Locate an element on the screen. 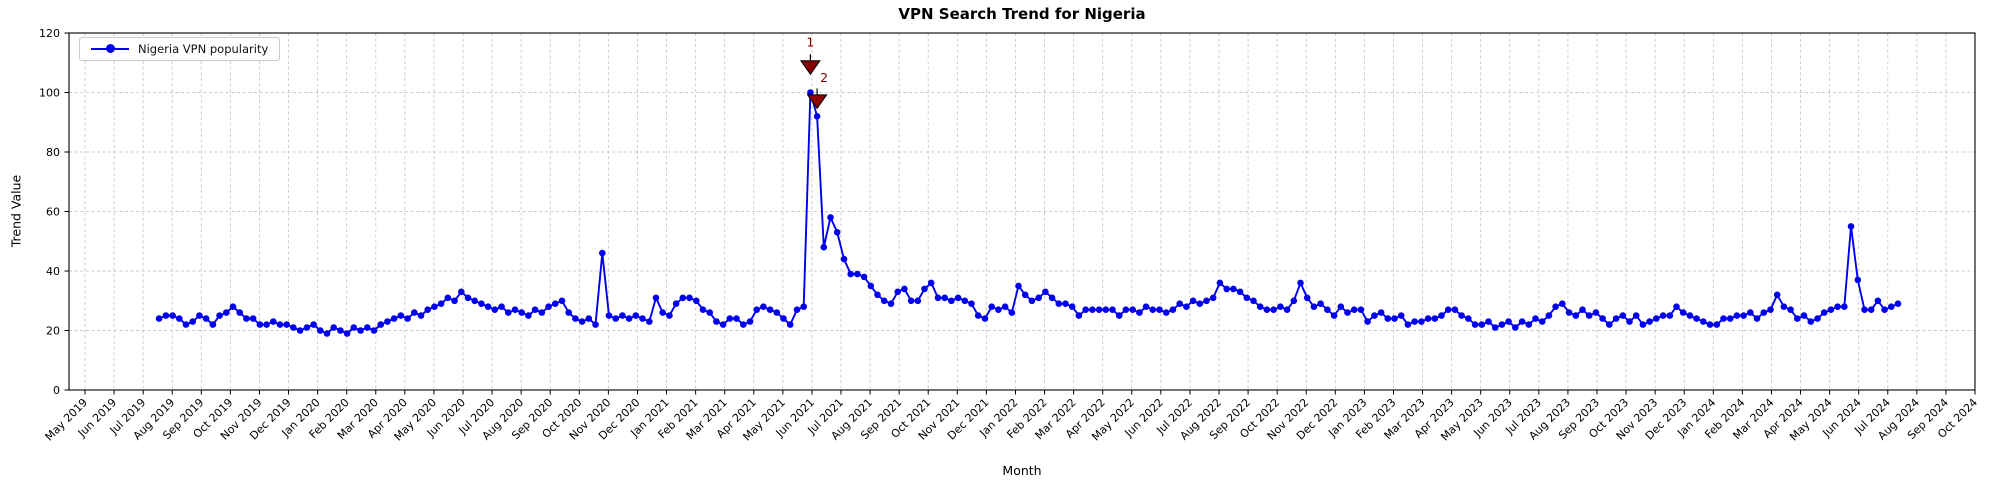  legend-dot-icon is located at coordinates (110, 48).